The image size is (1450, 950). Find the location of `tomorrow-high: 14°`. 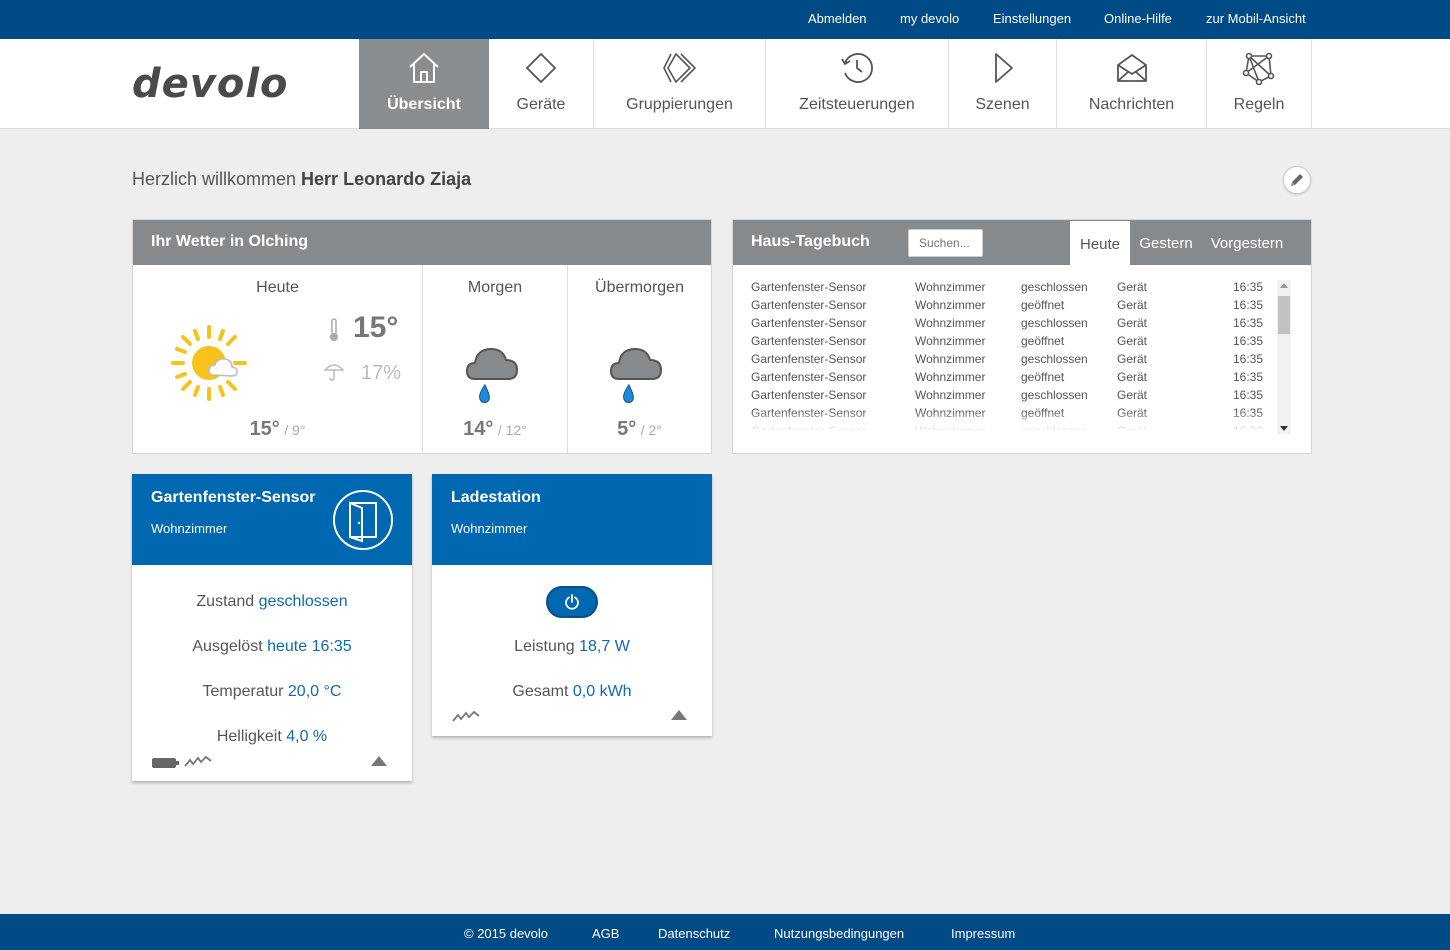

tomorrow-high: 14° is located at coordinates (478, 429).